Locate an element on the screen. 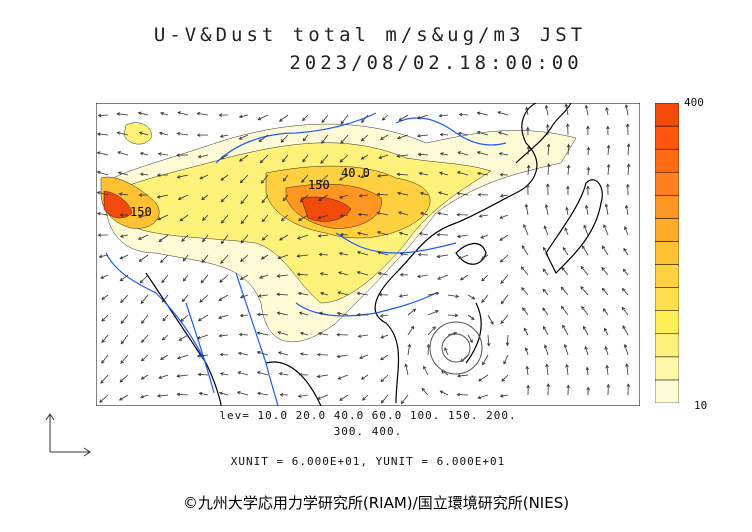 The height and width of the screenshot is (532, 752). vector-units: XUNIT = 6.000E+01, YUNIT = 6.000E+01 is located at coordinates (368, 461).